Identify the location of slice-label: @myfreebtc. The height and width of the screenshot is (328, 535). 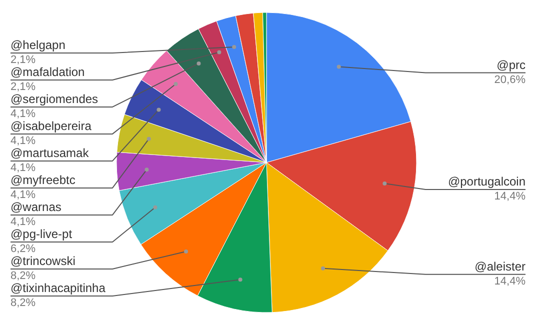
(43, 179).